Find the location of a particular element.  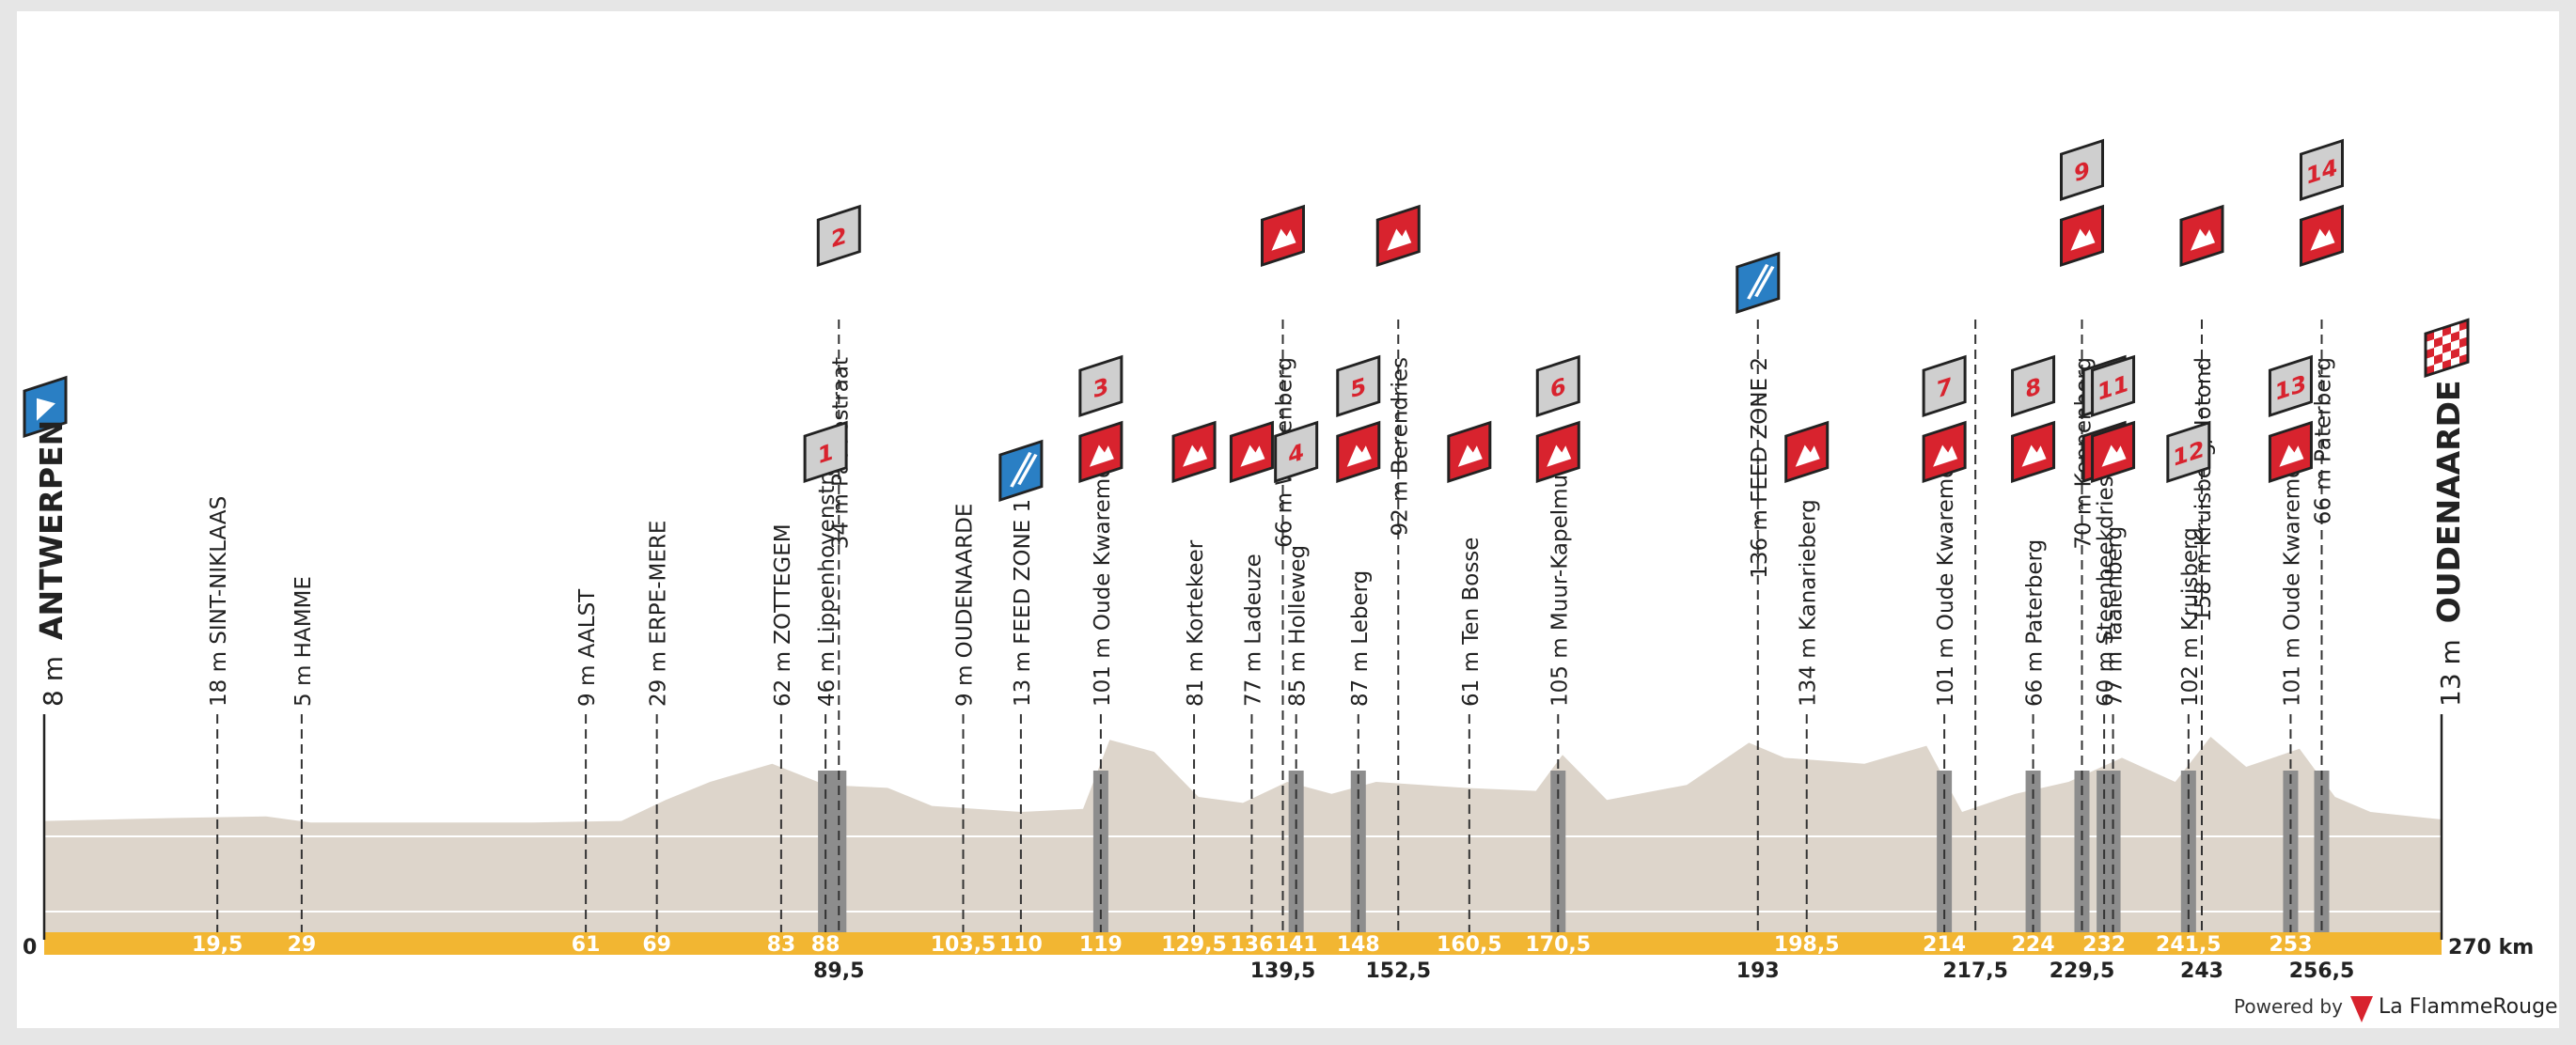

place-label: 61 m Ten Bosse is located at coordinates (1472, 622).